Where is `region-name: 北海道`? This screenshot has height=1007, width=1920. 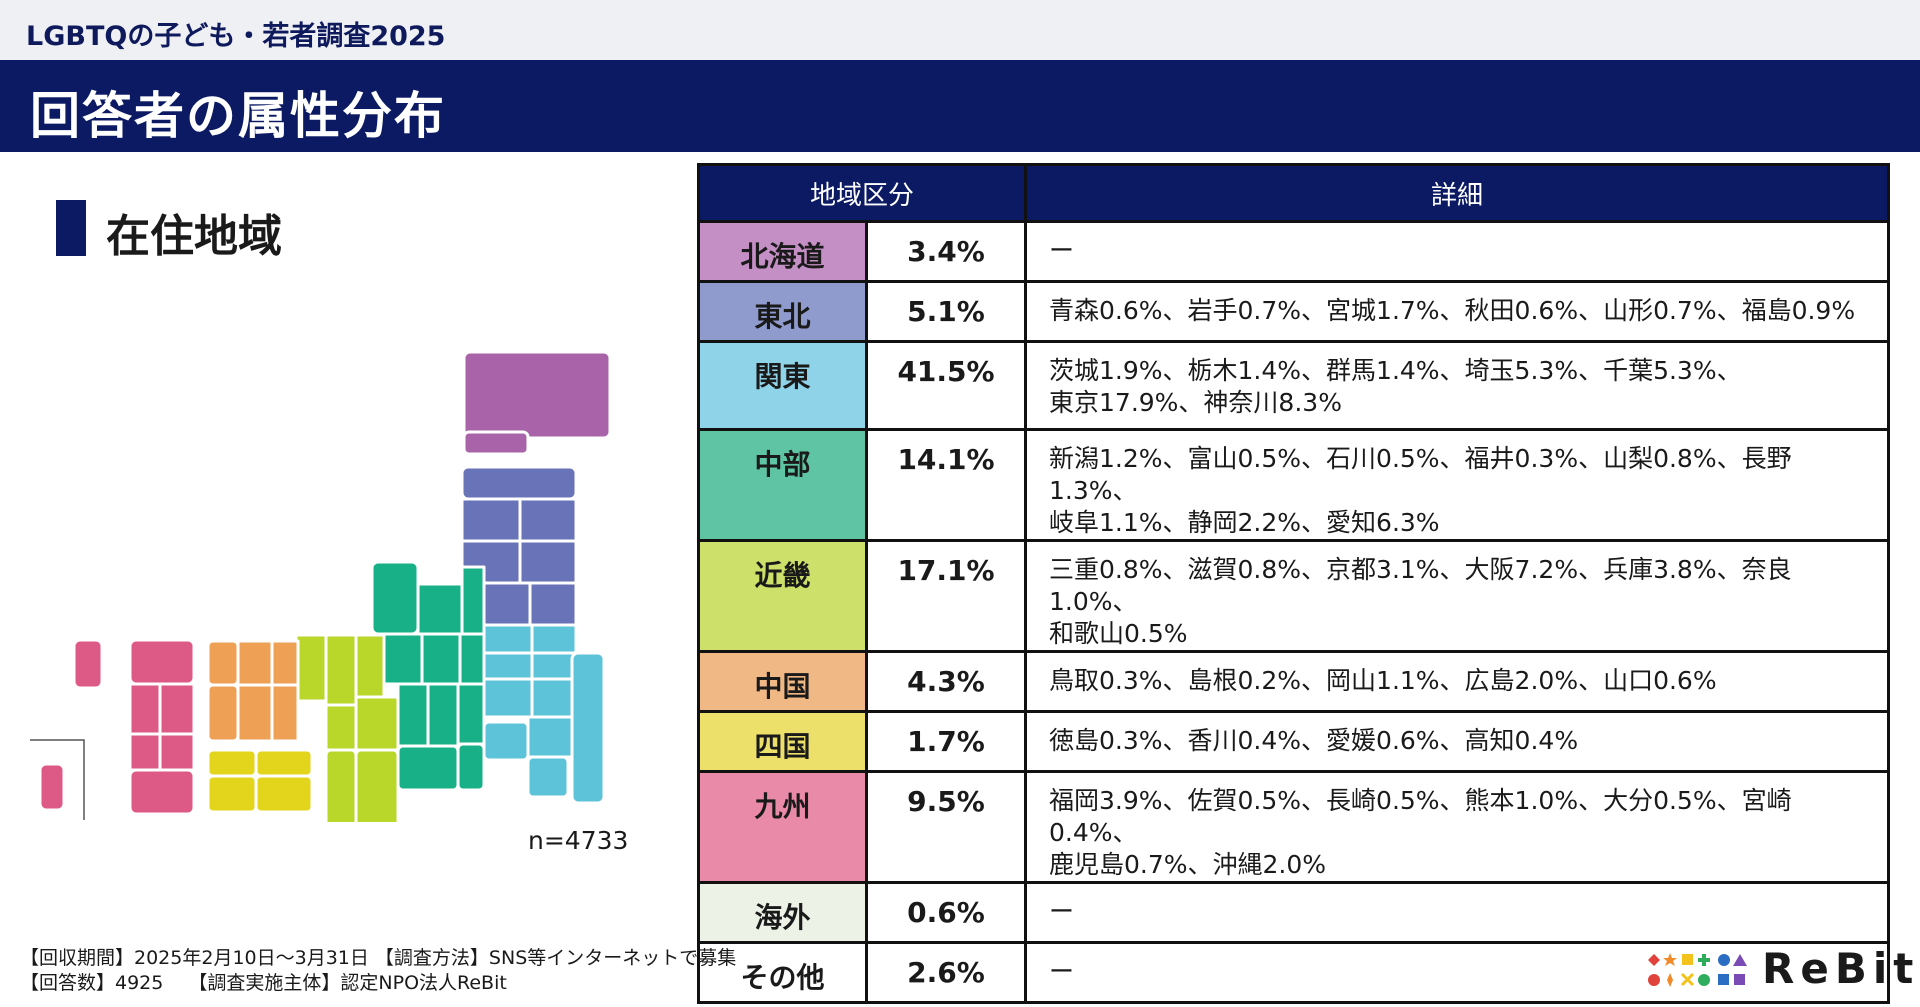 region-name: 北海道 is located at coordinates (782, 251).